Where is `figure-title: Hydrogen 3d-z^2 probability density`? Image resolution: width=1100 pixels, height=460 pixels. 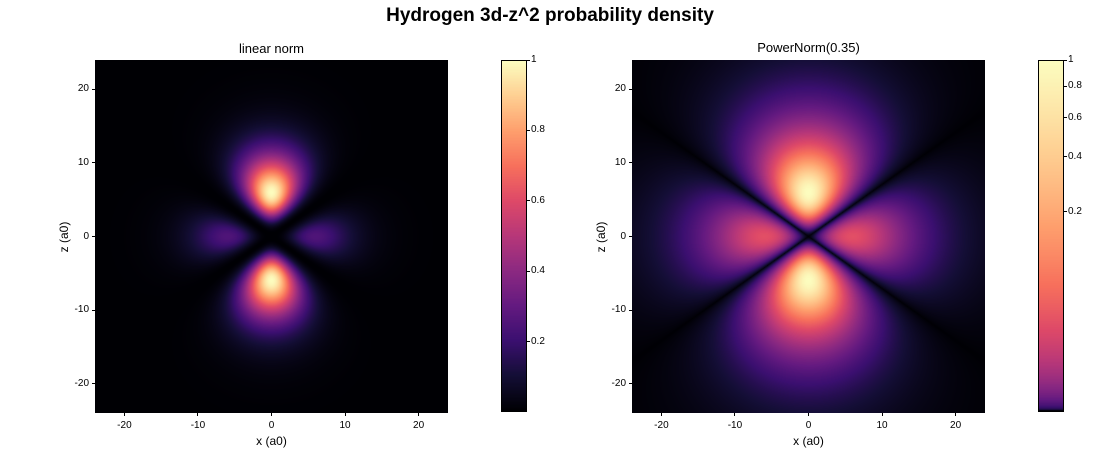
figure-title: Hydrogen 3d-z^2 probability density is located at coordinates (550, 15).